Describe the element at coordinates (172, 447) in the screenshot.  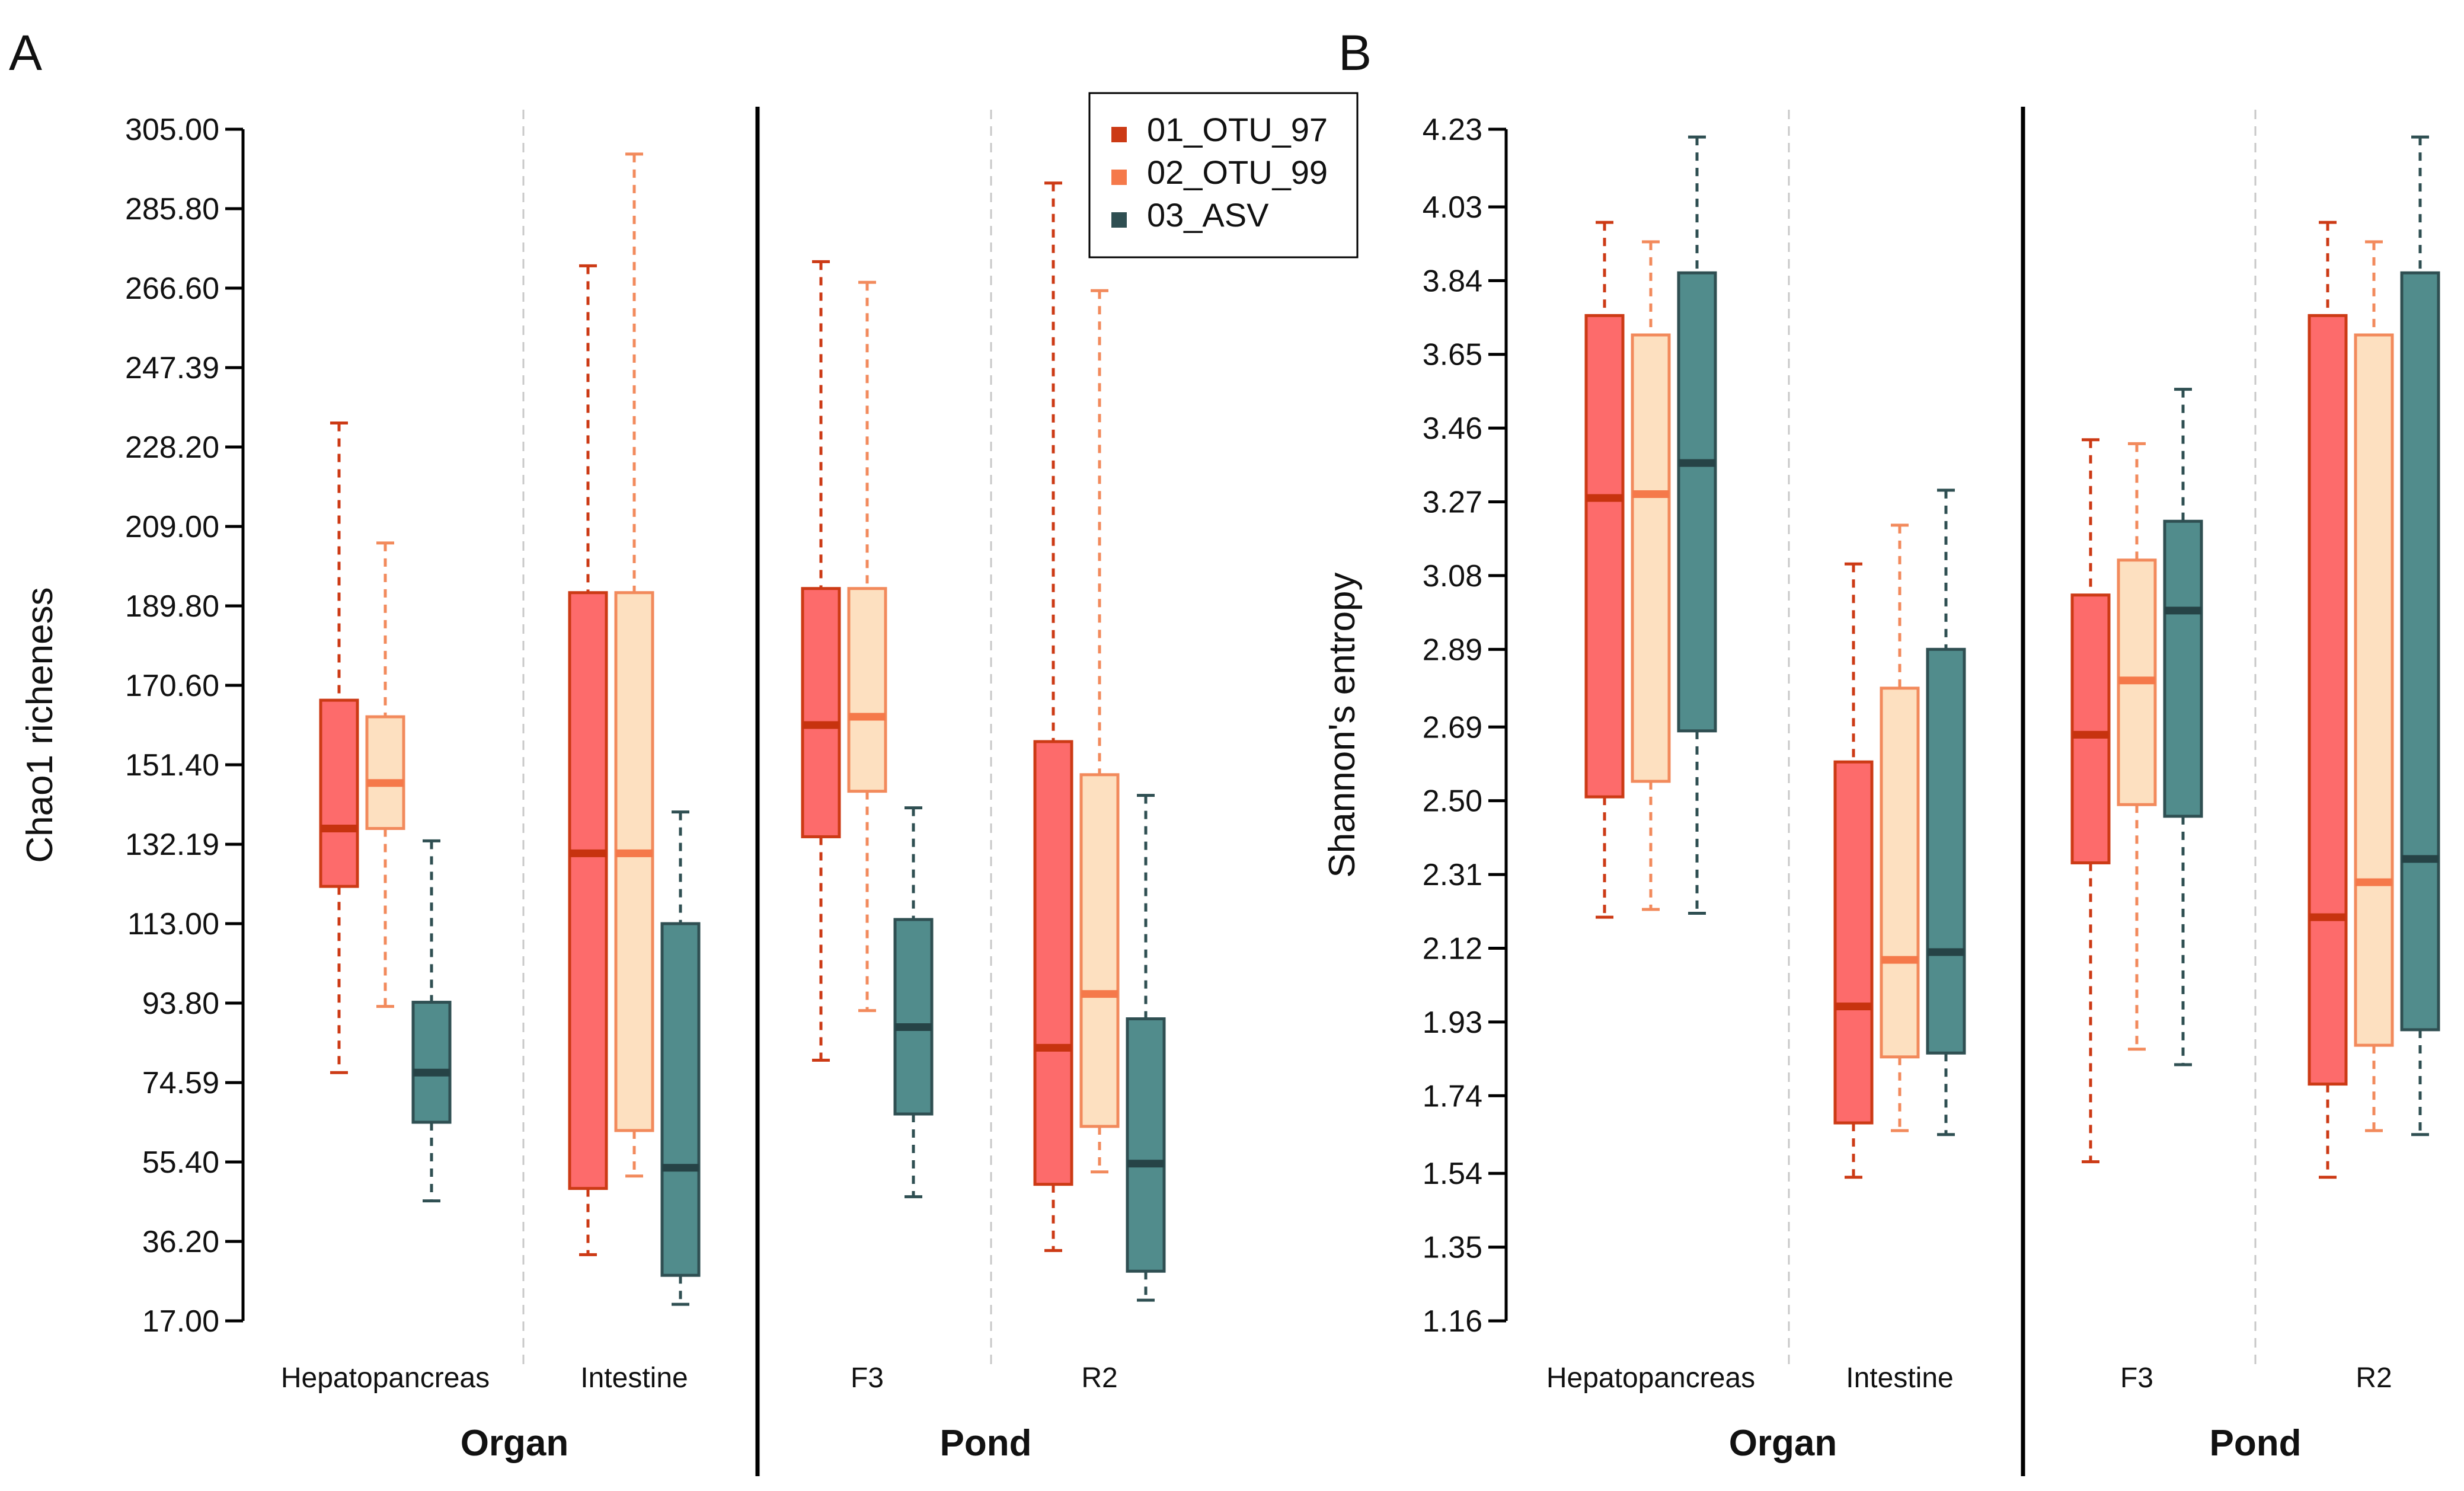
I see `y-tick-label: 228.20` at that location.